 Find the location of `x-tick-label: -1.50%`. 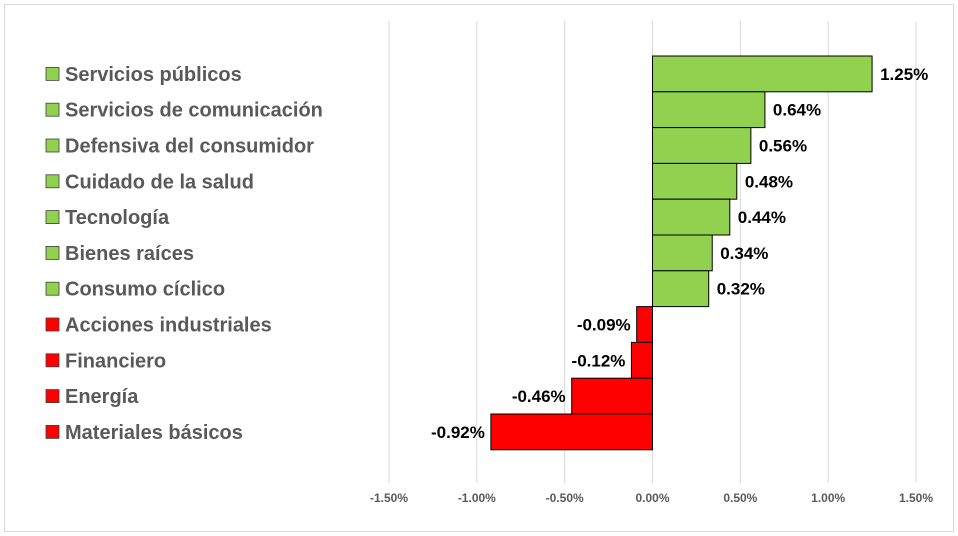

x-tick-label: -1.50% is located at coordinates (389, 498).